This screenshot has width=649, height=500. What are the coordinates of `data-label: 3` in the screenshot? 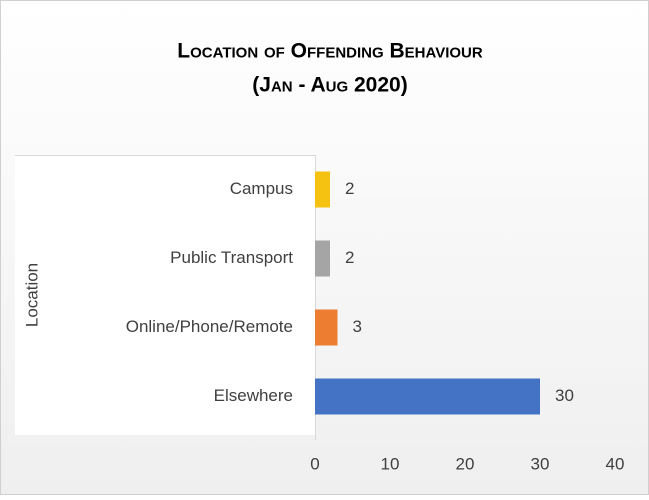 It's located at (357, 326).